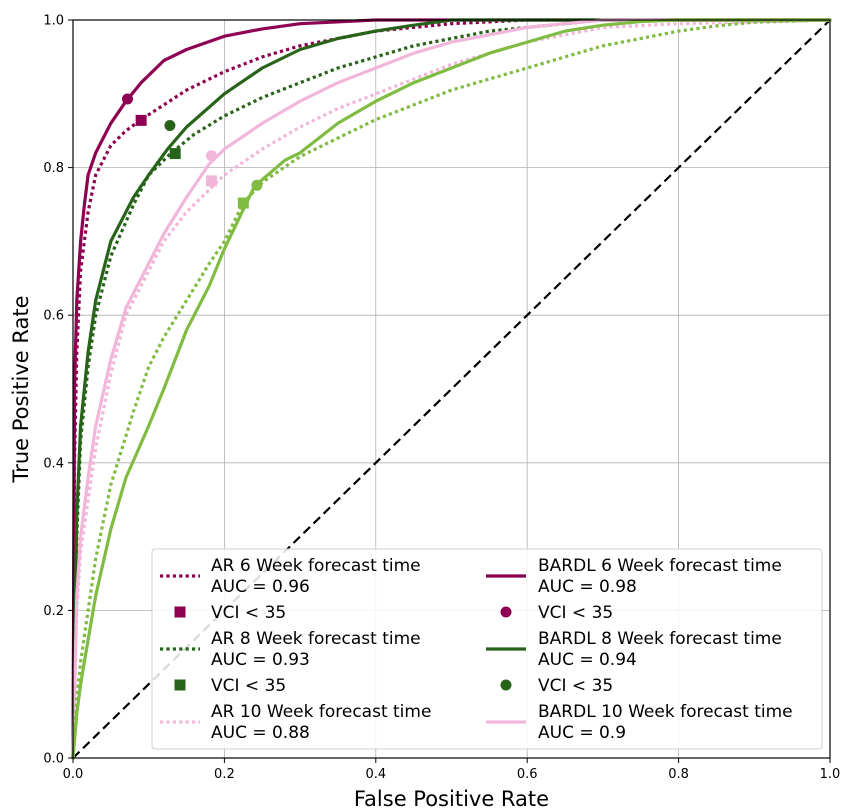 The height and width of the screenshot is (808, 844). Describe the element at coordinates (128, 99) in the screenshot. I see `marker-circle-bardl6` at that location.